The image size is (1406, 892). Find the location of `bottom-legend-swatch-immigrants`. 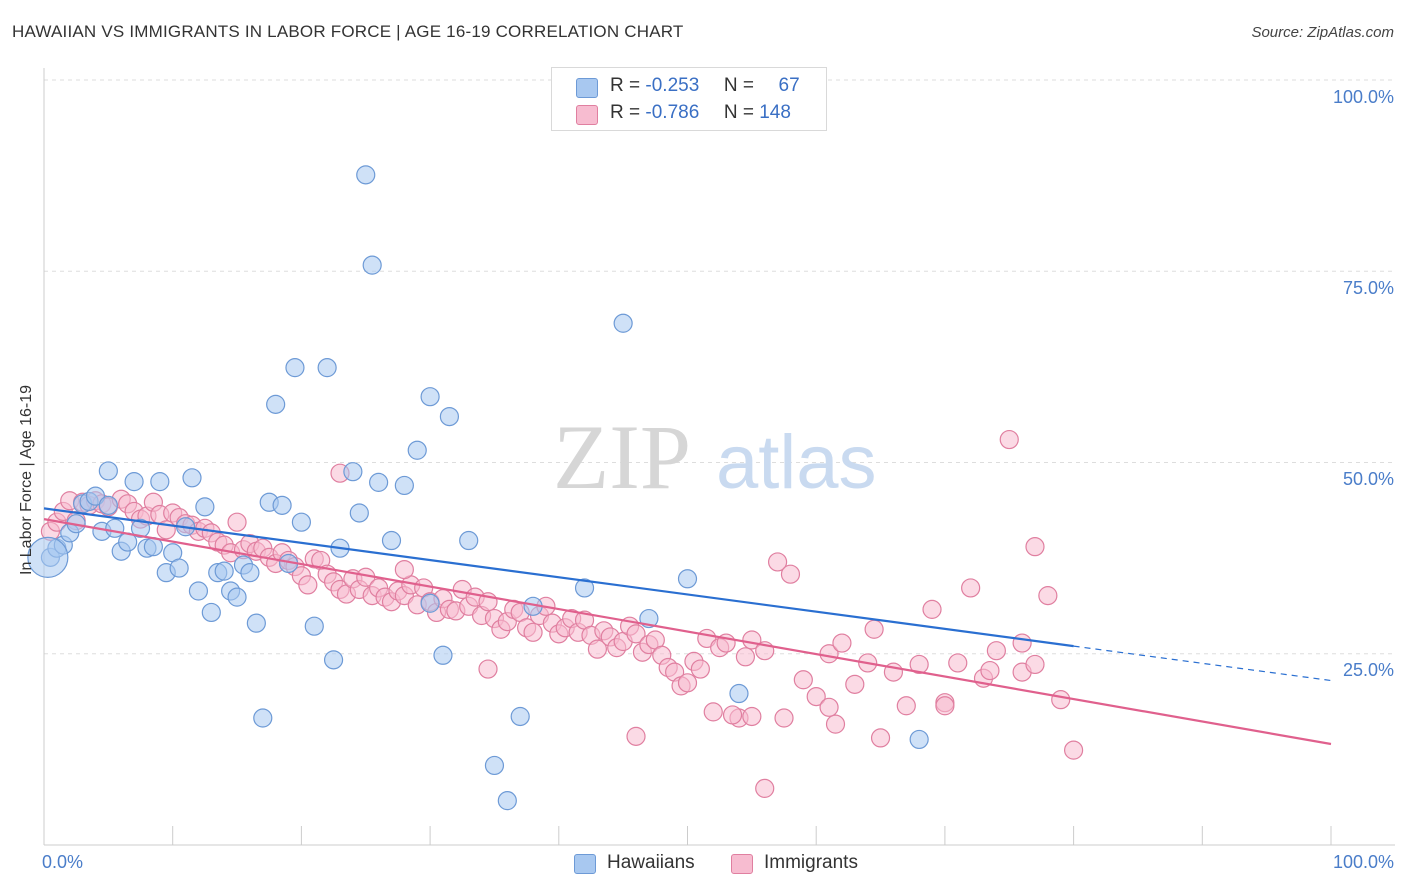

bottom-legend-swatch-immigrants is located at coordinates (742, 864).